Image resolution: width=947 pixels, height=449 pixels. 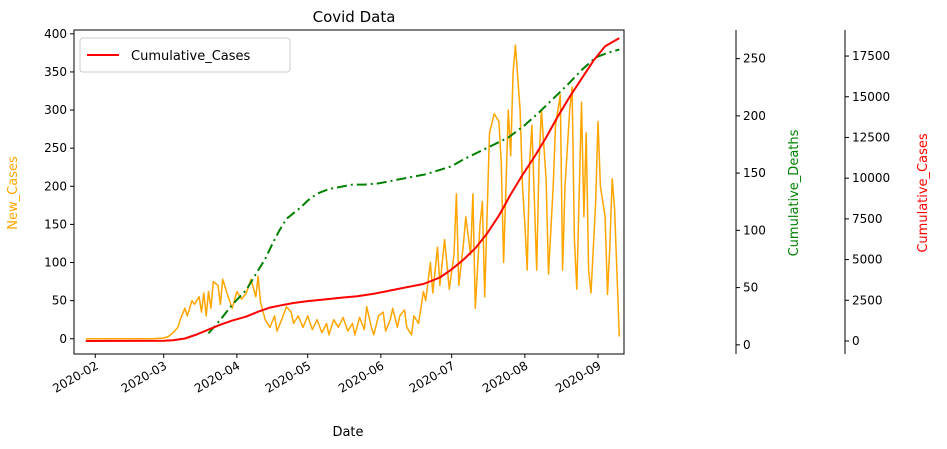 What do you see at coordinates (55, 224) in the screenshot?
I see `left-tick-label: 150` at bounding box center [55, 224].